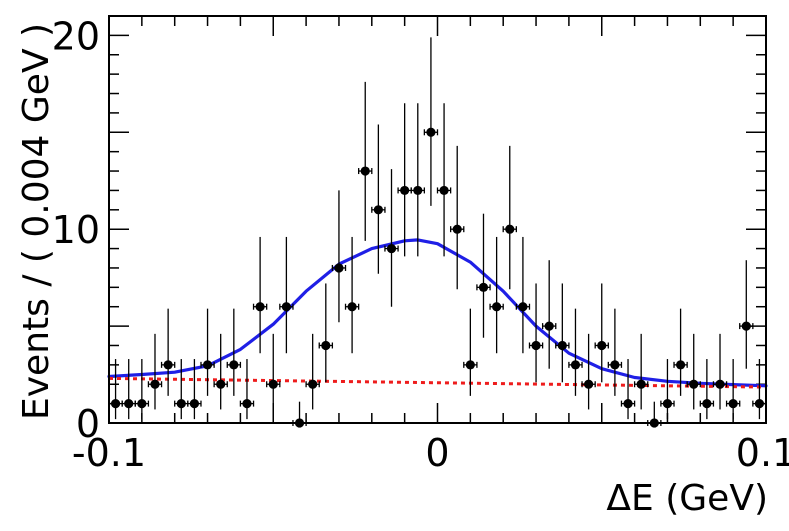 Image resolution: width=789 pixels, height=531 pixels. What do you see at coordinates (437, 453) in the screenshot?
I see `x-tick-label: 0` at bounding box center [437, 453].